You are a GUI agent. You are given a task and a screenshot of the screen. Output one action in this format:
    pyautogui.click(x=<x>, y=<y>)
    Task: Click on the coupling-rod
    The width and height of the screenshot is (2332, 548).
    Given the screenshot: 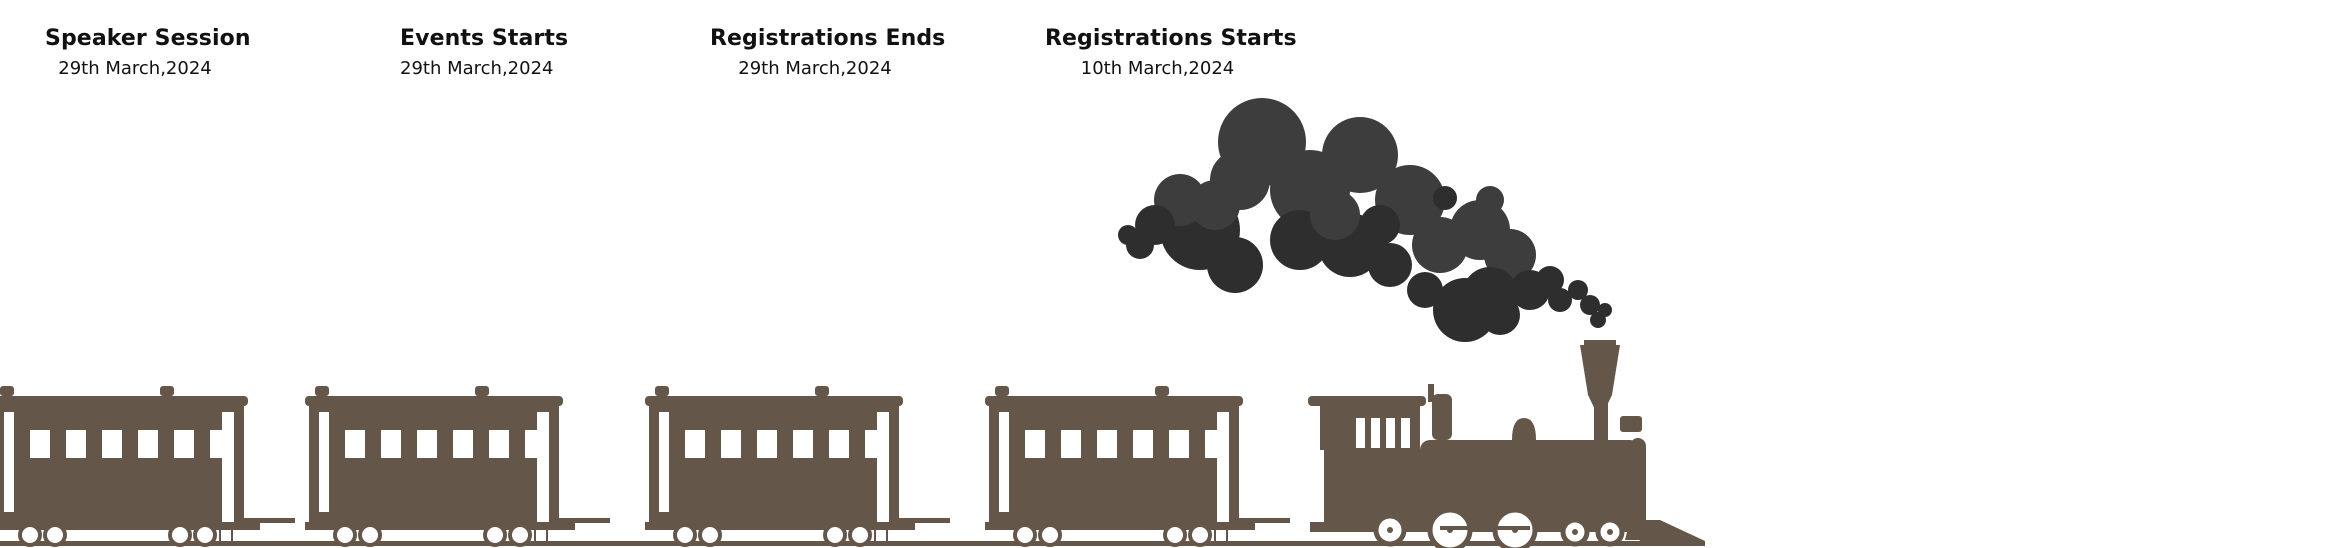 What is the action you would take?
    pyautogui.click(x=1485, y=528)
    